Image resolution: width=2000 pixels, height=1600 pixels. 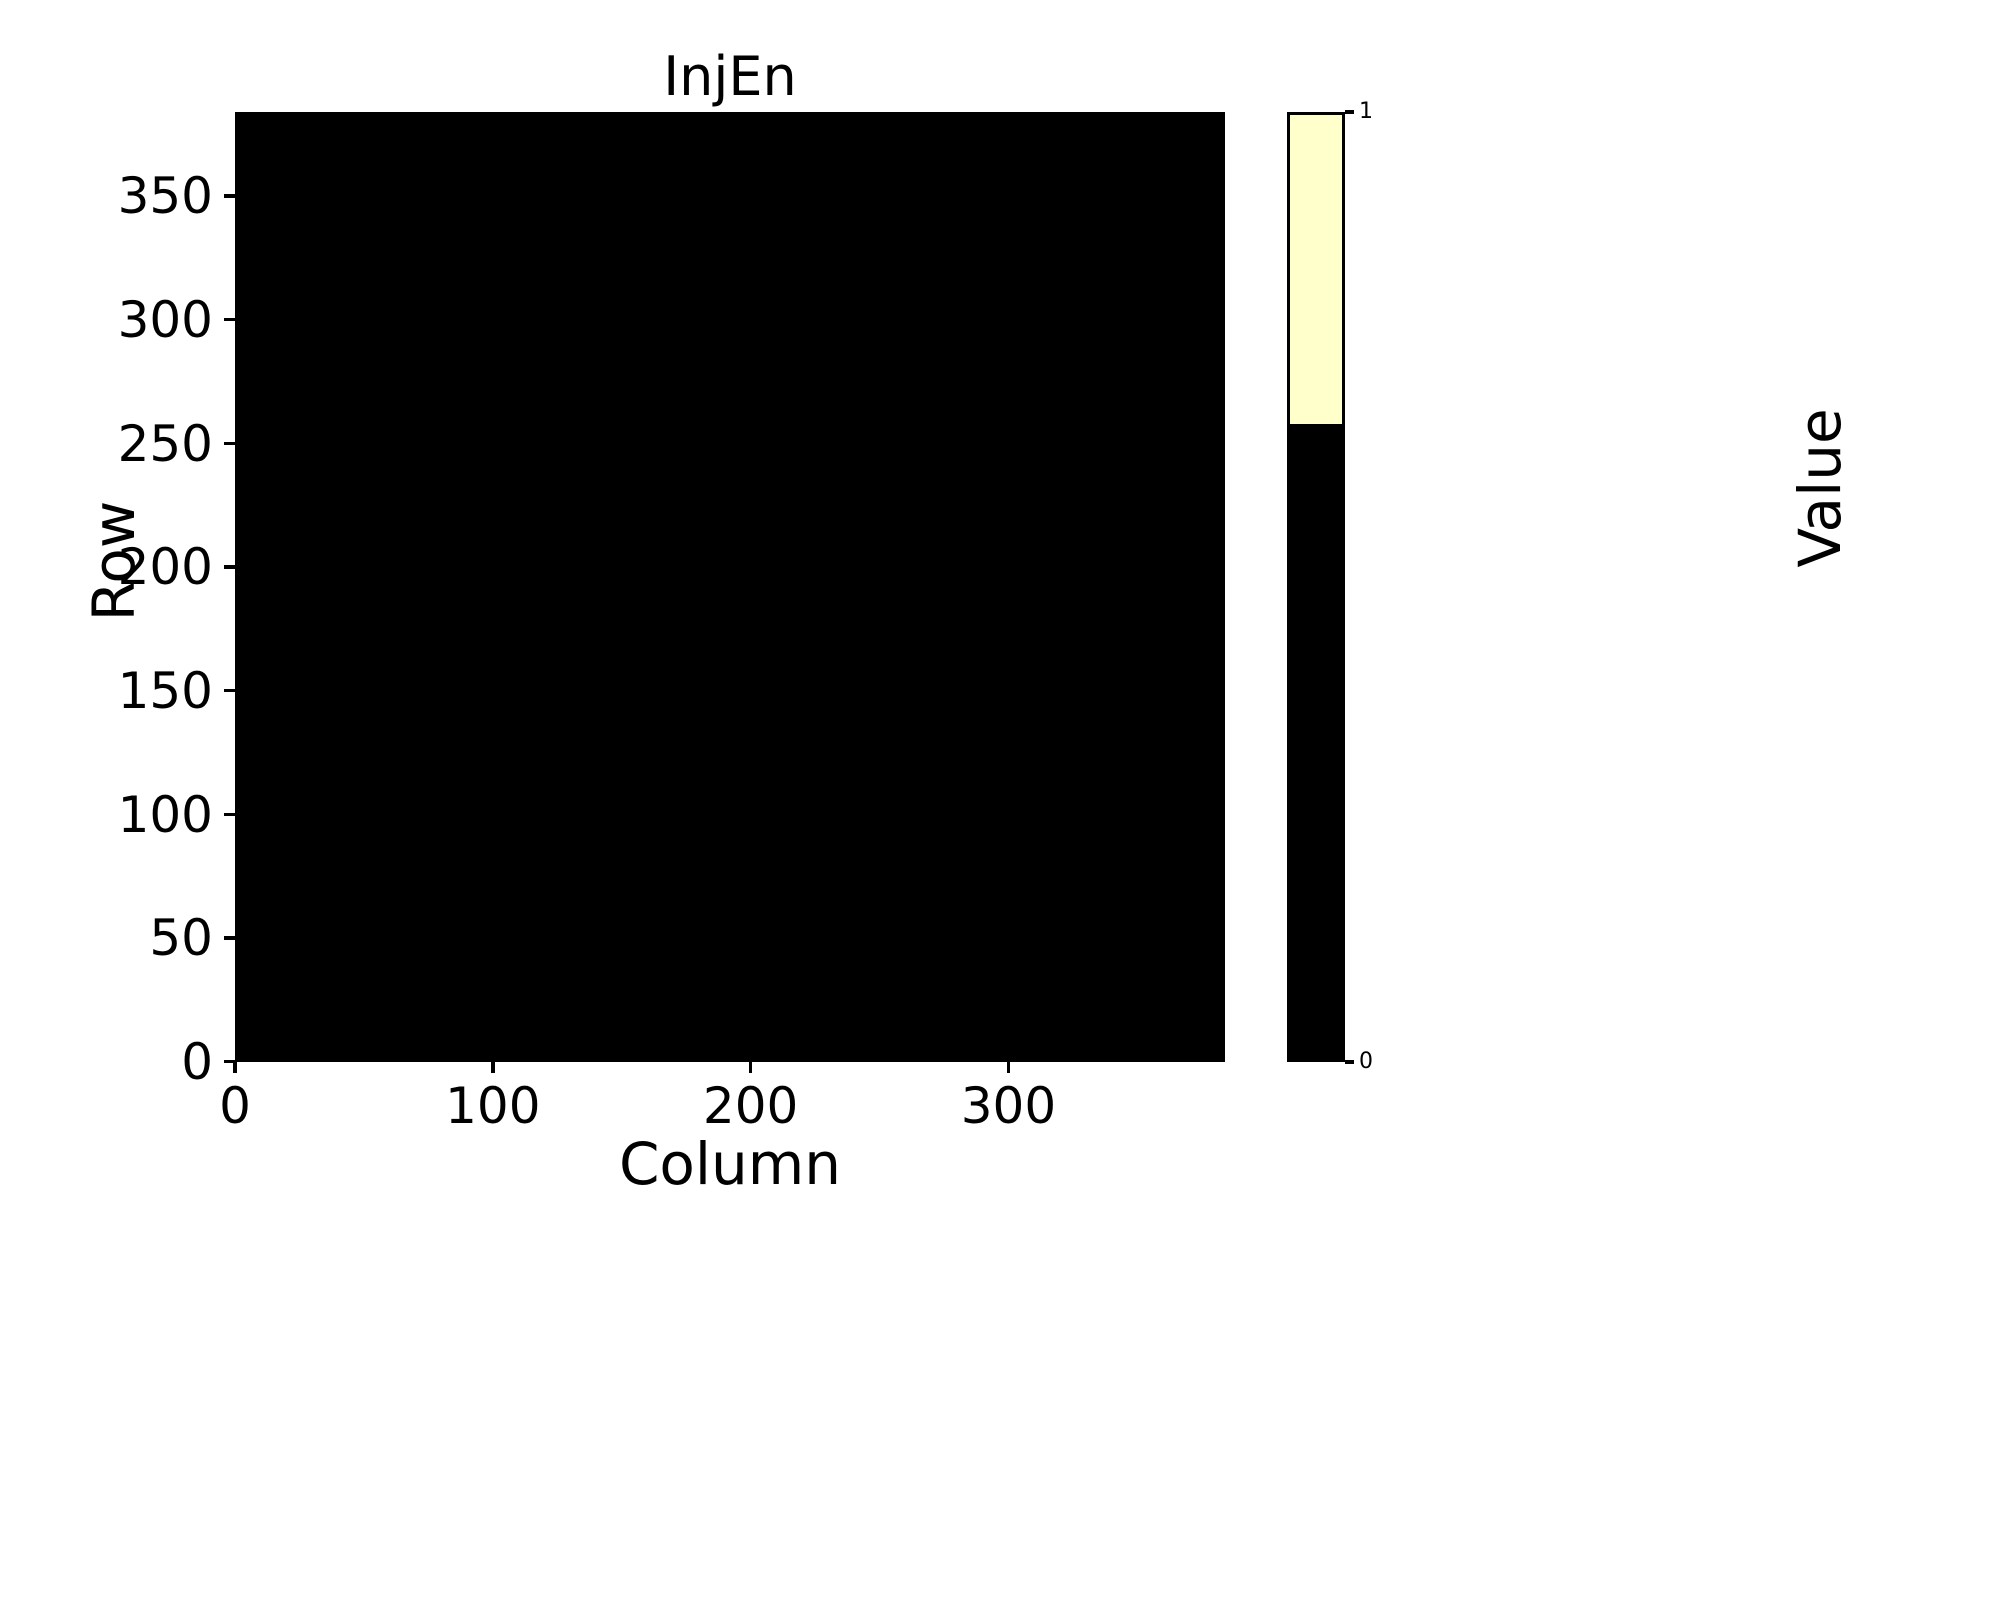 I want to click on x-axis-label: Column, so click(x=730, y=1164).